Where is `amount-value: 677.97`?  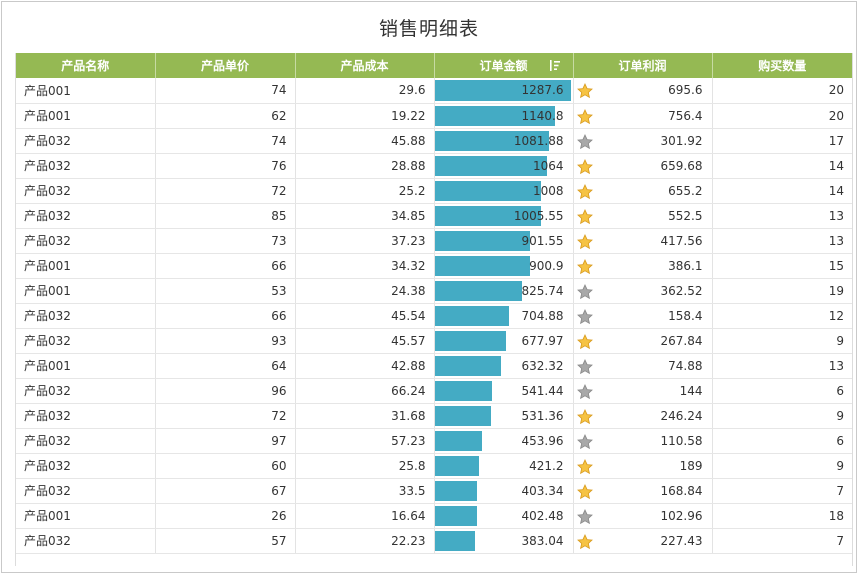 amount-value: 677.97 is located at coordinates (542, 340).